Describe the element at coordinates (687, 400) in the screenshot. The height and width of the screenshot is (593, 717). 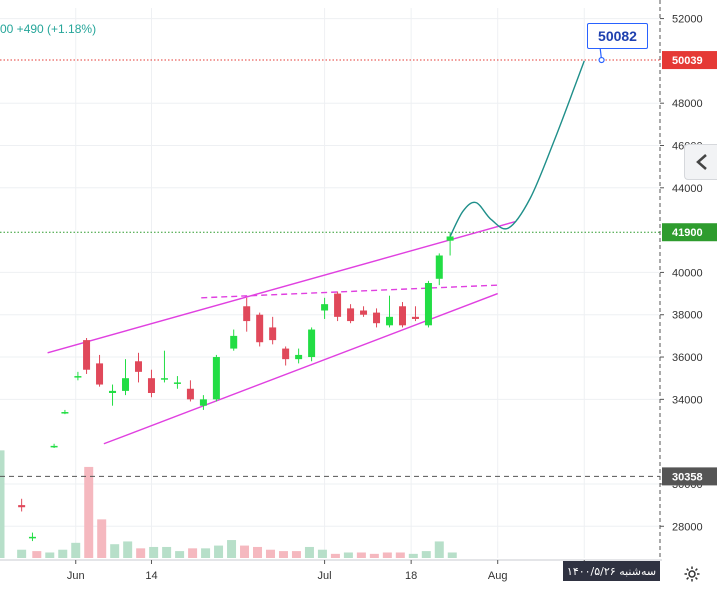
I see `y-tick-label: 34000` at that location.